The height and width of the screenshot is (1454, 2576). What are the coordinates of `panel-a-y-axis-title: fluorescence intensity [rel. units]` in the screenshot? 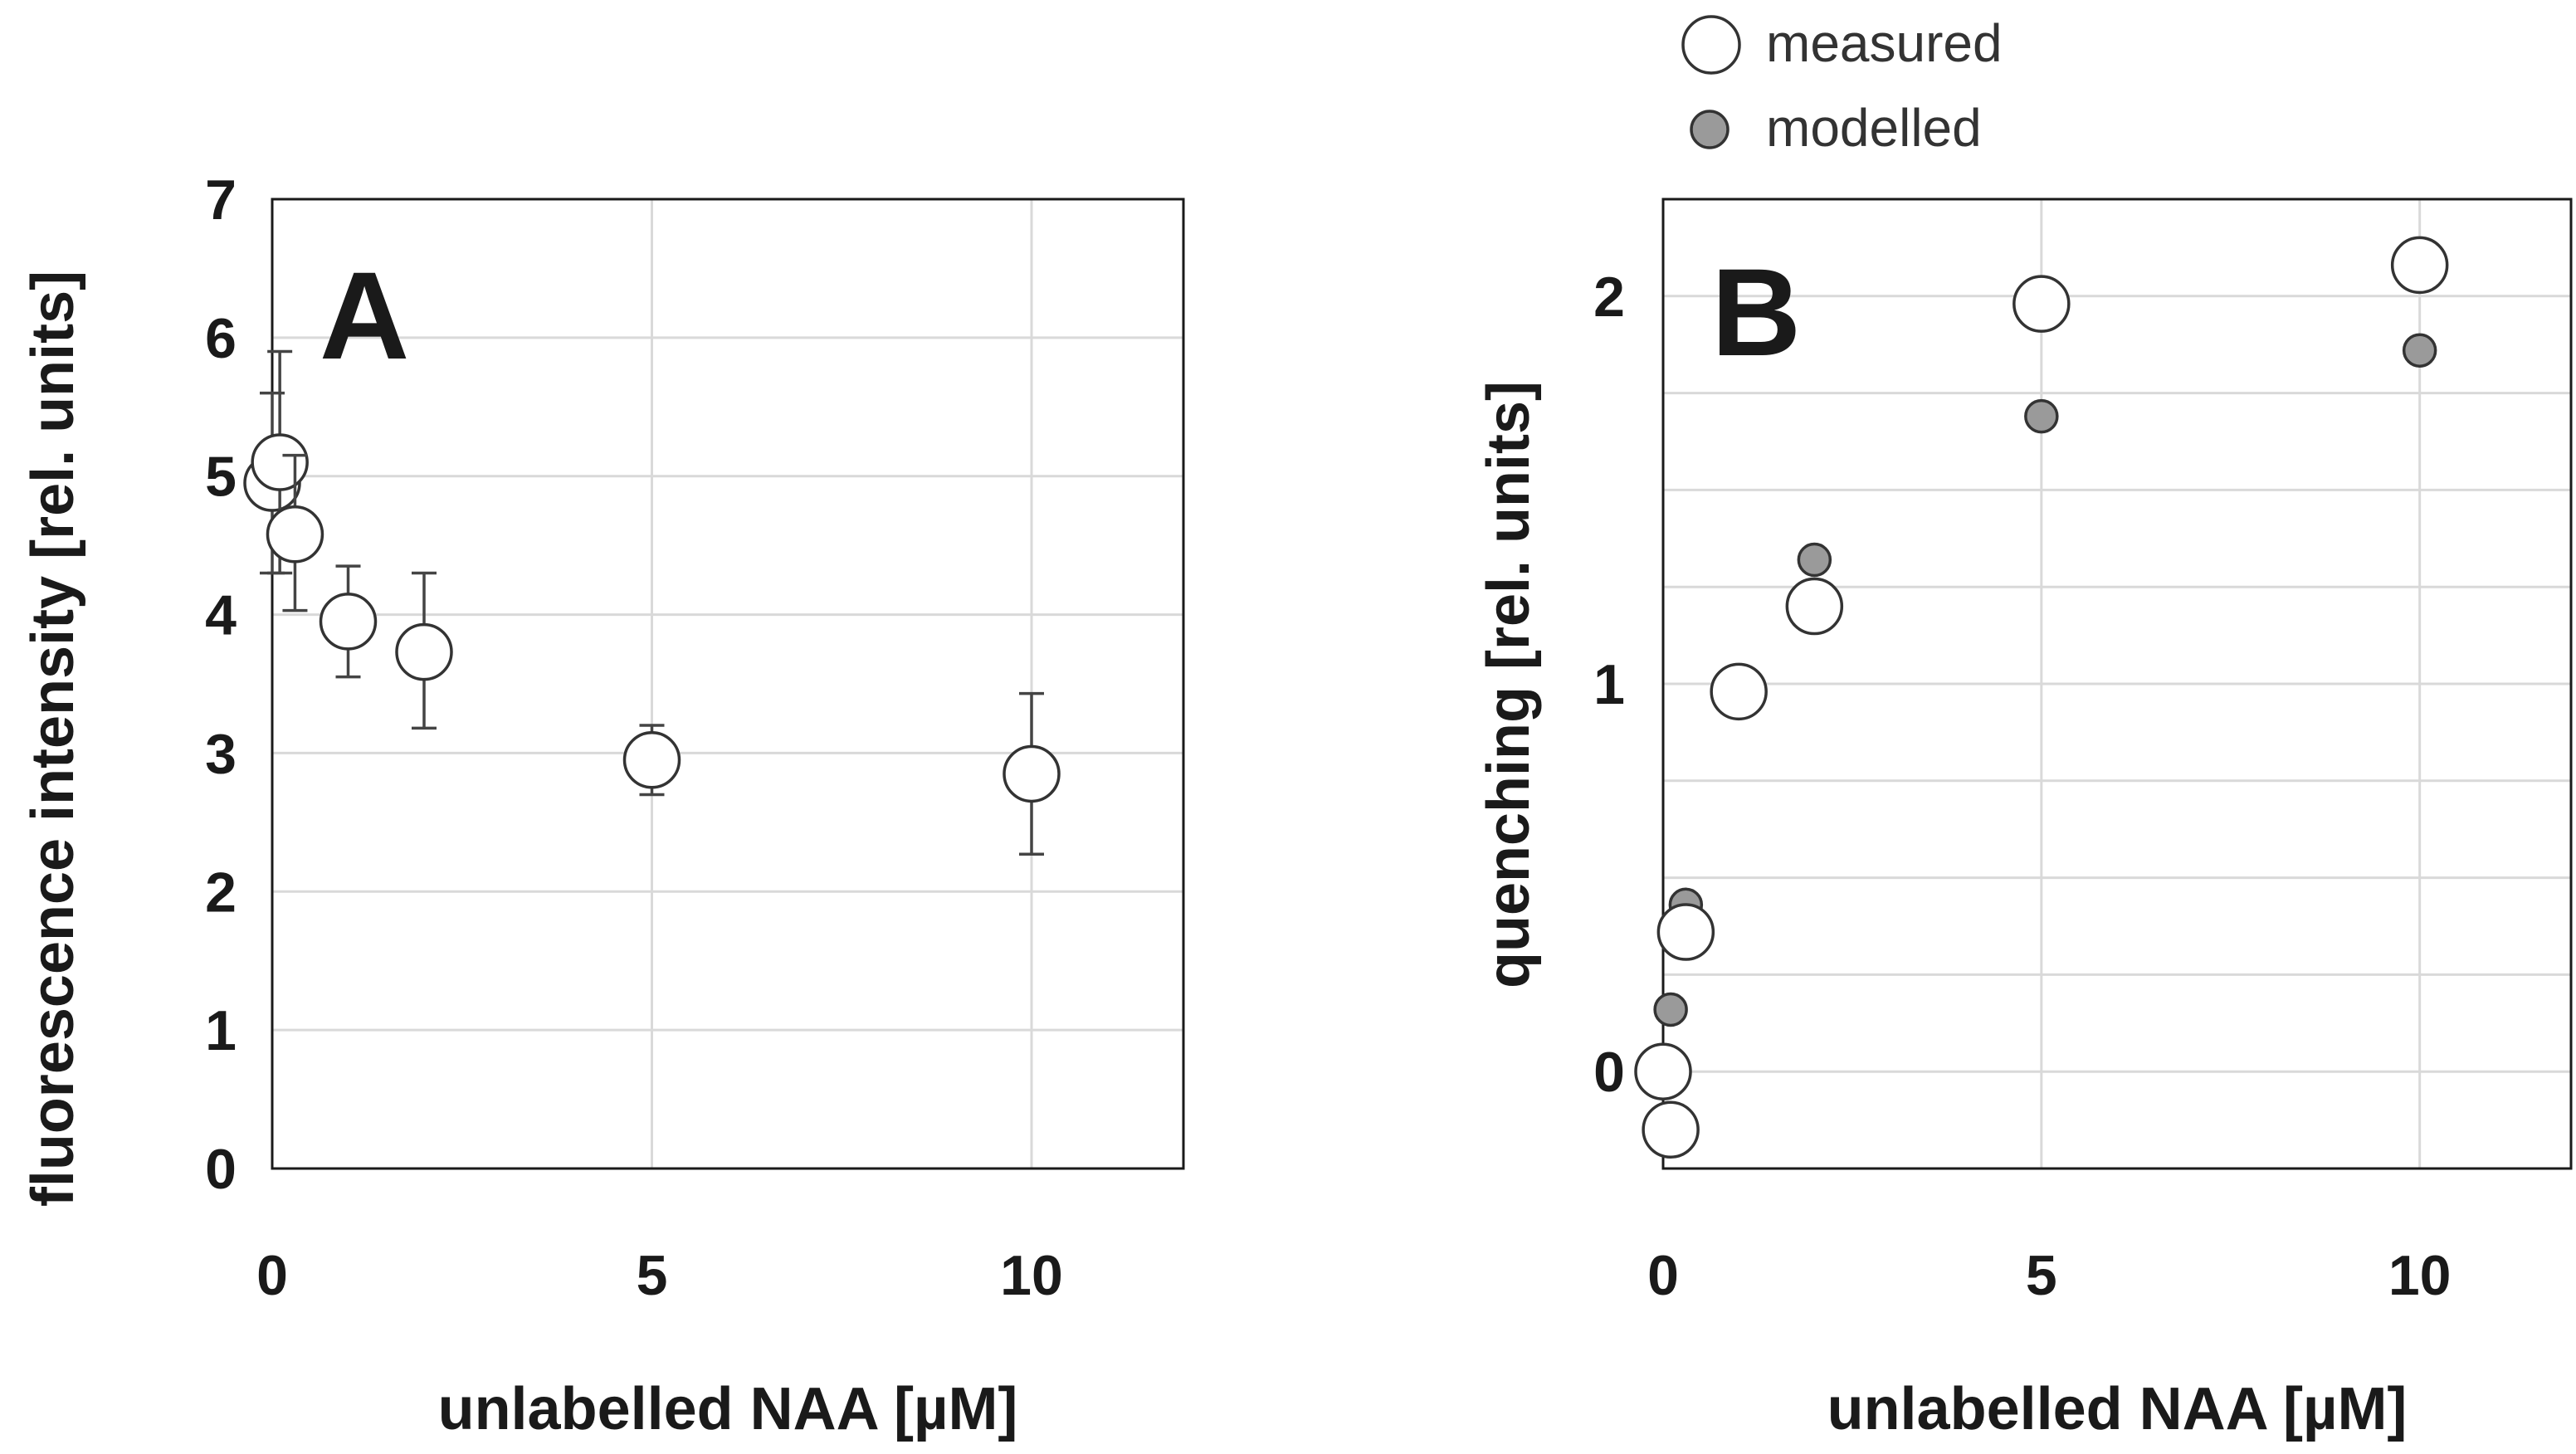 It's located at (53, 739).